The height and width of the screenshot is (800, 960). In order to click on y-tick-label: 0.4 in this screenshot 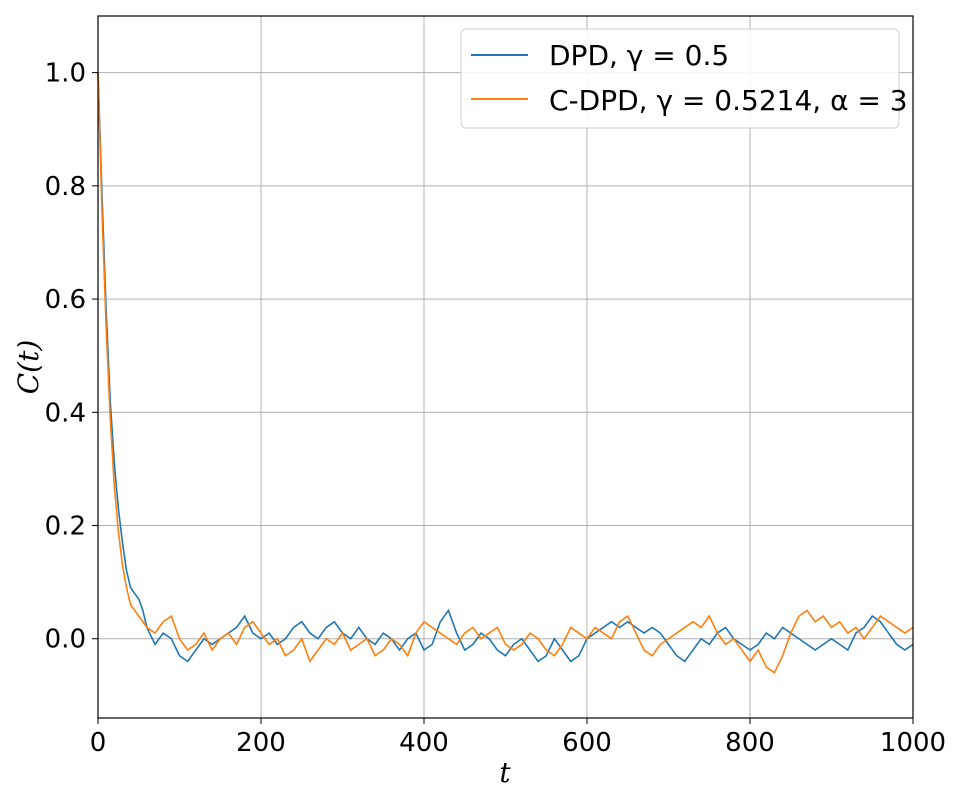, I will do `click(65, 413)`.